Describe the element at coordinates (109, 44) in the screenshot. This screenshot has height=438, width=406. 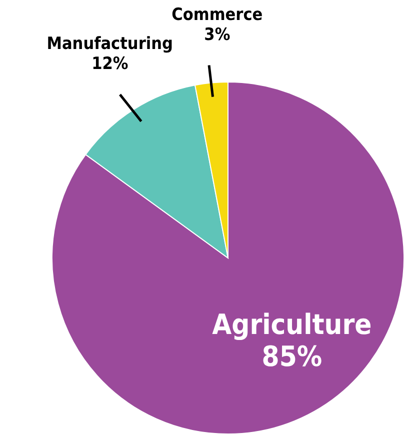
I see `slice-label: Manufacturing` at that location.